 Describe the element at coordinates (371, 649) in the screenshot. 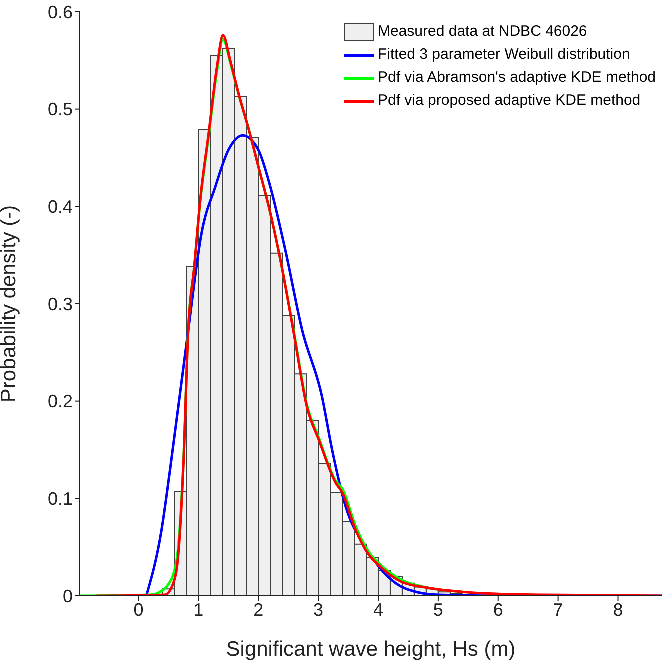

I see `x-axis-title: Significant wave height, Hs (m)` at that location.